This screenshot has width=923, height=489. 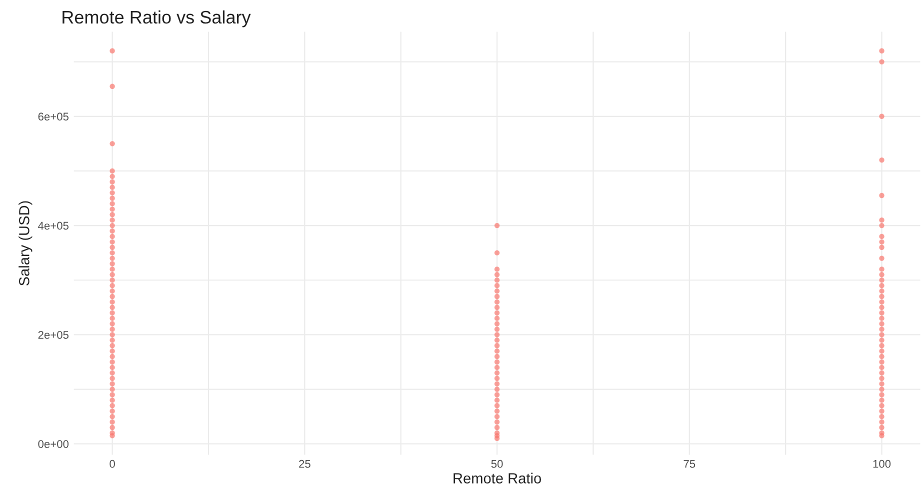 I want to click on x-tick-label: 25, so click(x=304, y=464).